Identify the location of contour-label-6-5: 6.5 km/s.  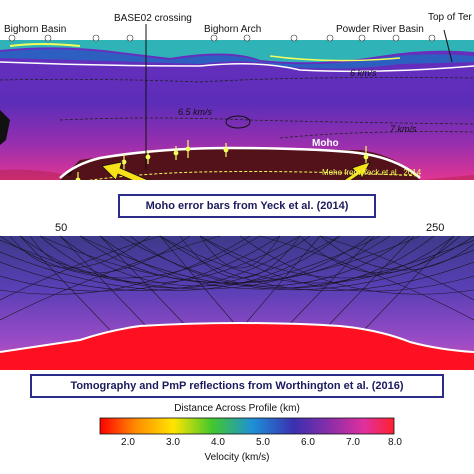
(195, 112).